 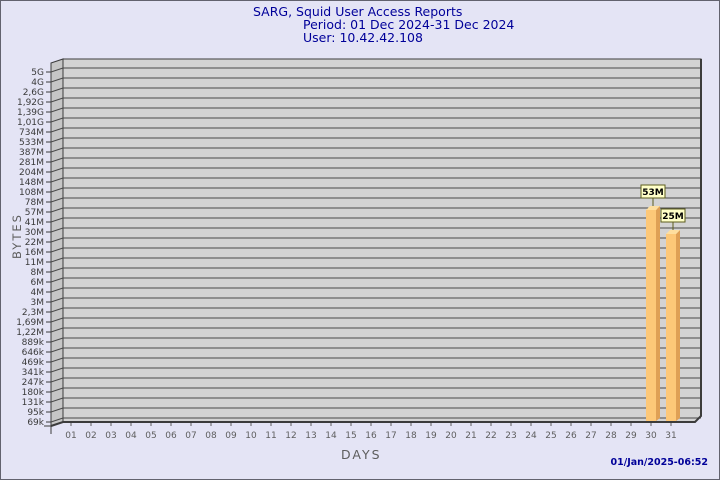 What do you see at coordinates (358, 11) in the screenshot?
I see `chart-title: SARG, Squid User Access Reports` at bounding box center [358, 11].